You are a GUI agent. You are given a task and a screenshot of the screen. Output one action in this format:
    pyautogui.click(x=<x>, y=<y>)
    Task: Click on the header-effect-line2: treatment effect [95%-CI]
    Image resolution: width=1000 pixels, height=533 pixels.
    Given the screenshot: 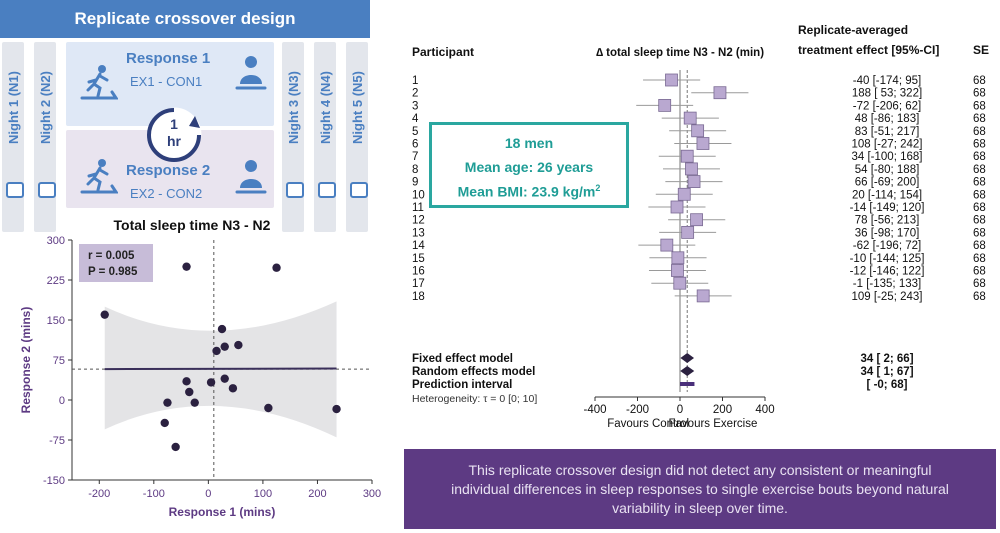 What is the action you would take?
    pyautogui.click(x=868, y=50)
    